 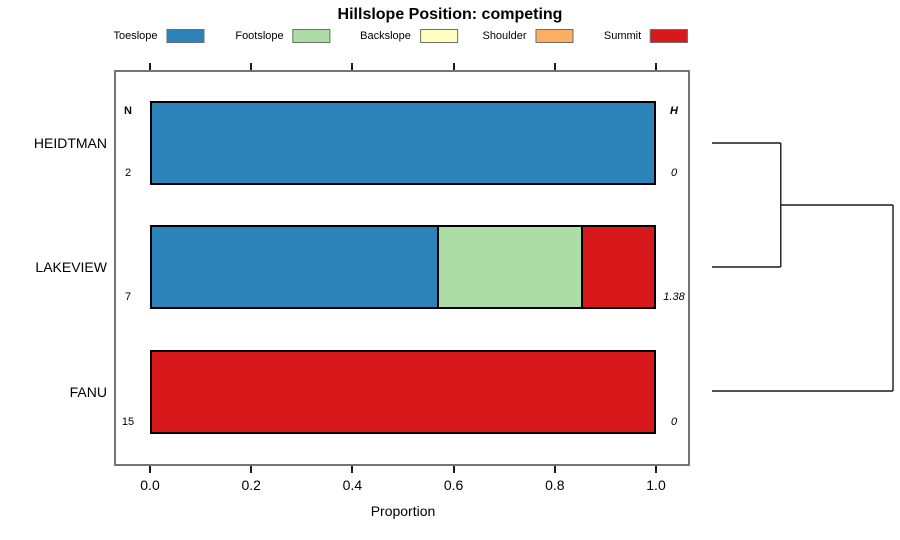 I want to click on bar-fanu, so click(x=403, y=392).